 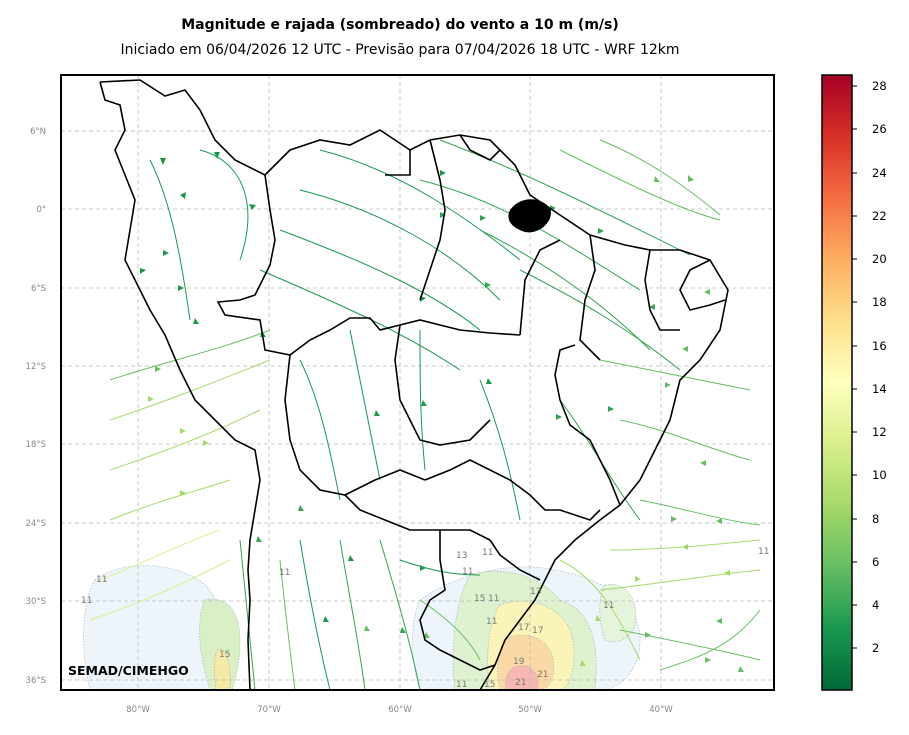 I want to click on lat-label: 24°S, so click(x=36, y=524).